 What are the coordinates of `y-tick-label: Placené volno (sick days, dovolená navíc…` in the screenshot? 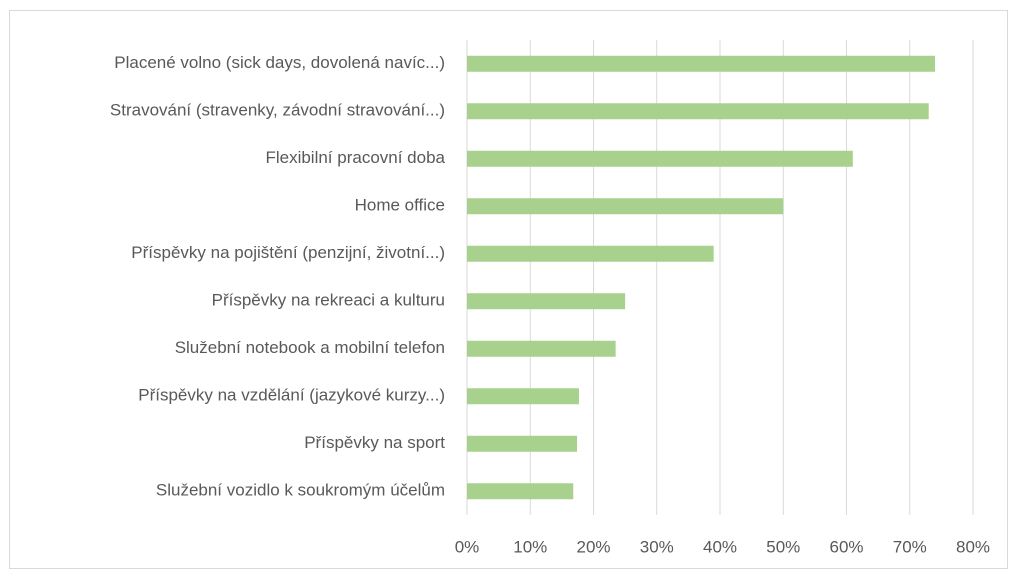 It's located at (279, 62).